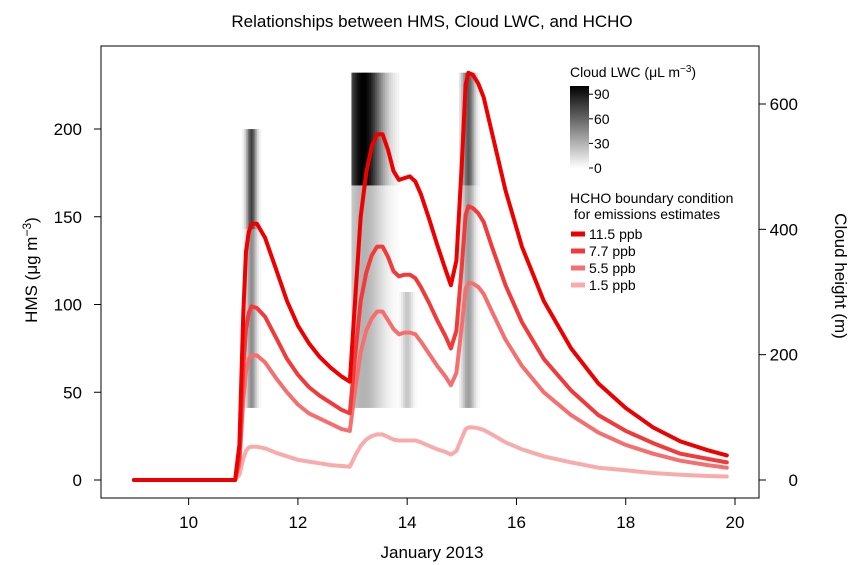 The image size is (851, 565). I want to click on x-tick-label: 12, so click(297, 522).